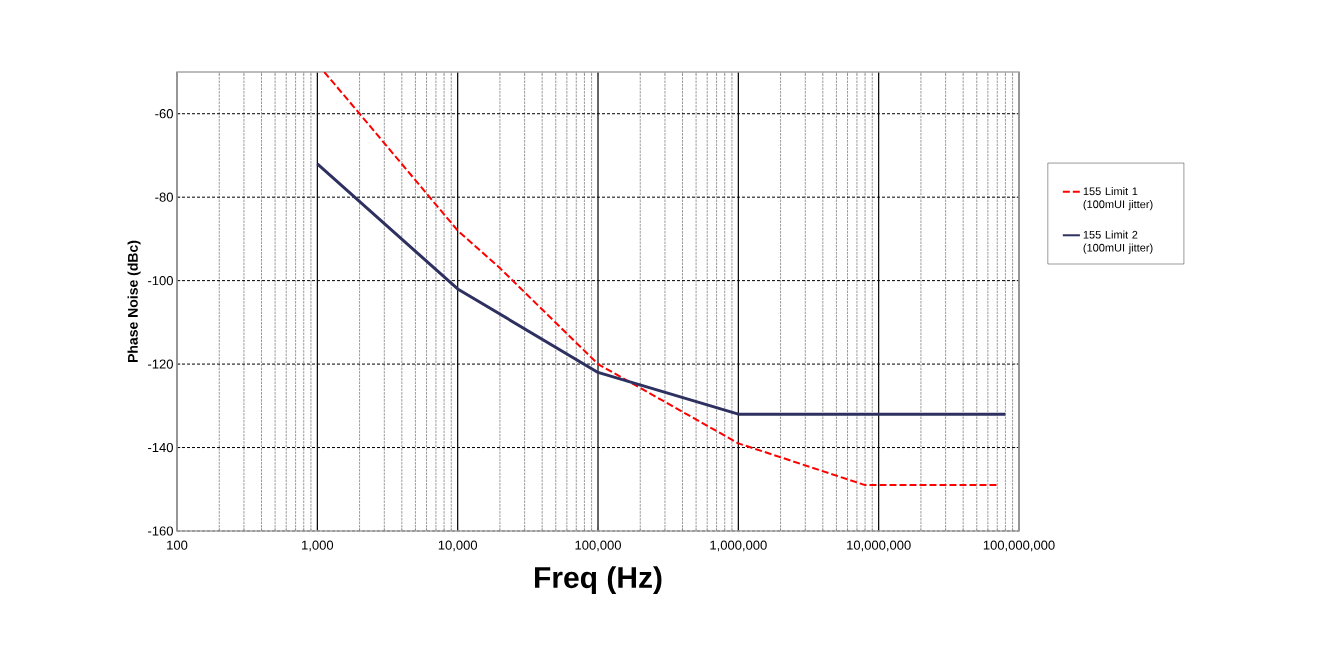  I want to click on x-tick-label: 10,000, so click(458, 546).